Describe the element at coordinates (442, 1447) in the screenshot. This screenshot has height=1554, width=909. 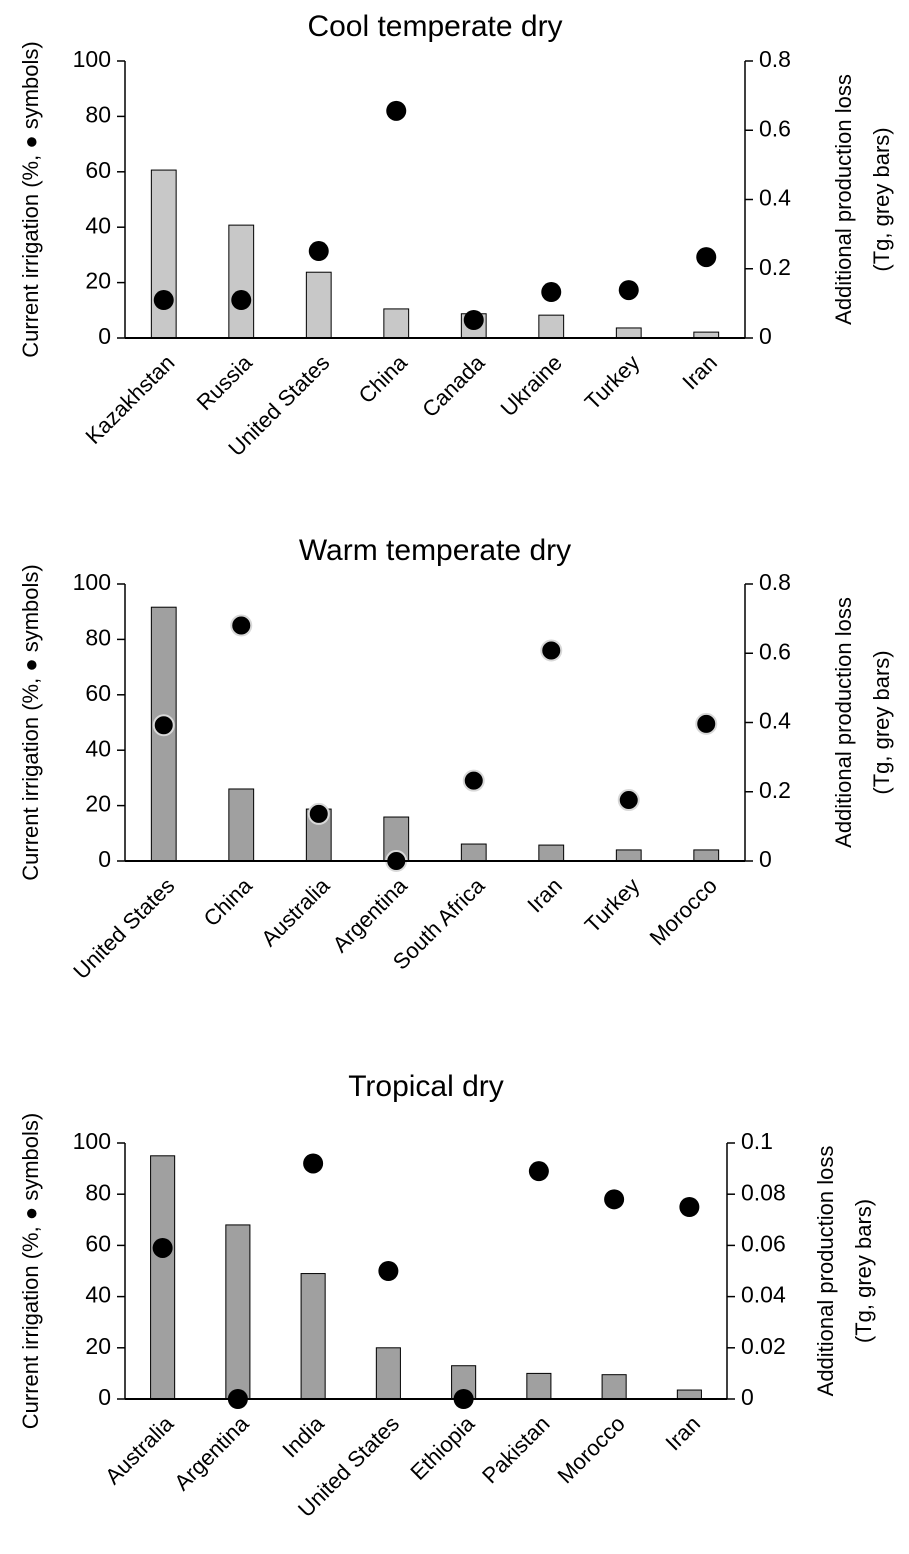
I see `x-tick-label: Ethiopia` at that location.